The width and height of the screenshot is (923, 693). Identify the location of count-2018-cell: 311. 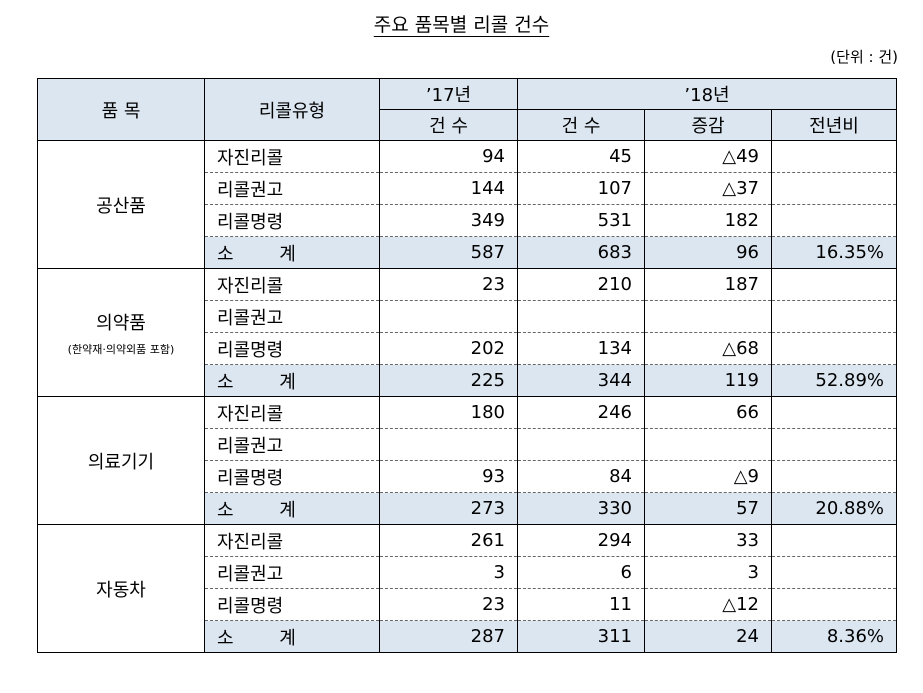
(581, 636).